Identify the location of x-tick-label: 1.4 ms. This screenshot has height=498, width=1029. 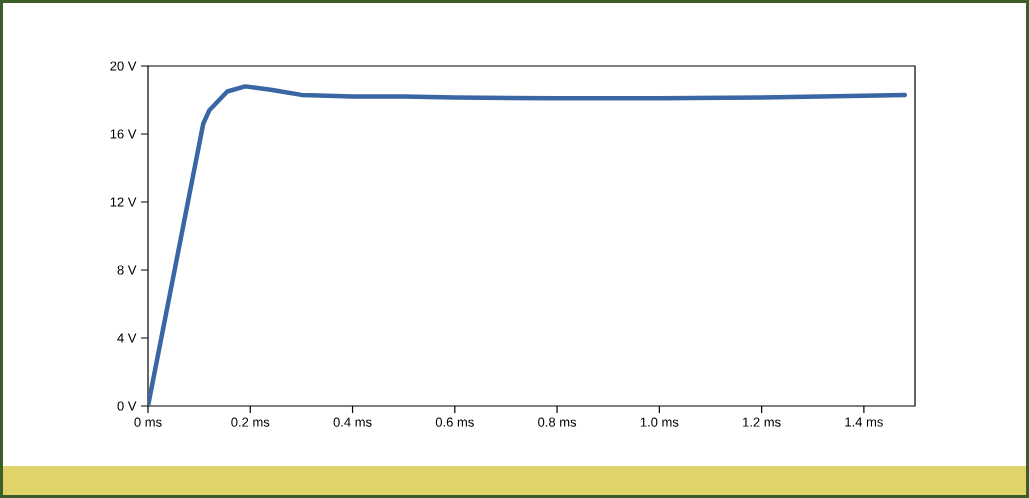
(864, 422).